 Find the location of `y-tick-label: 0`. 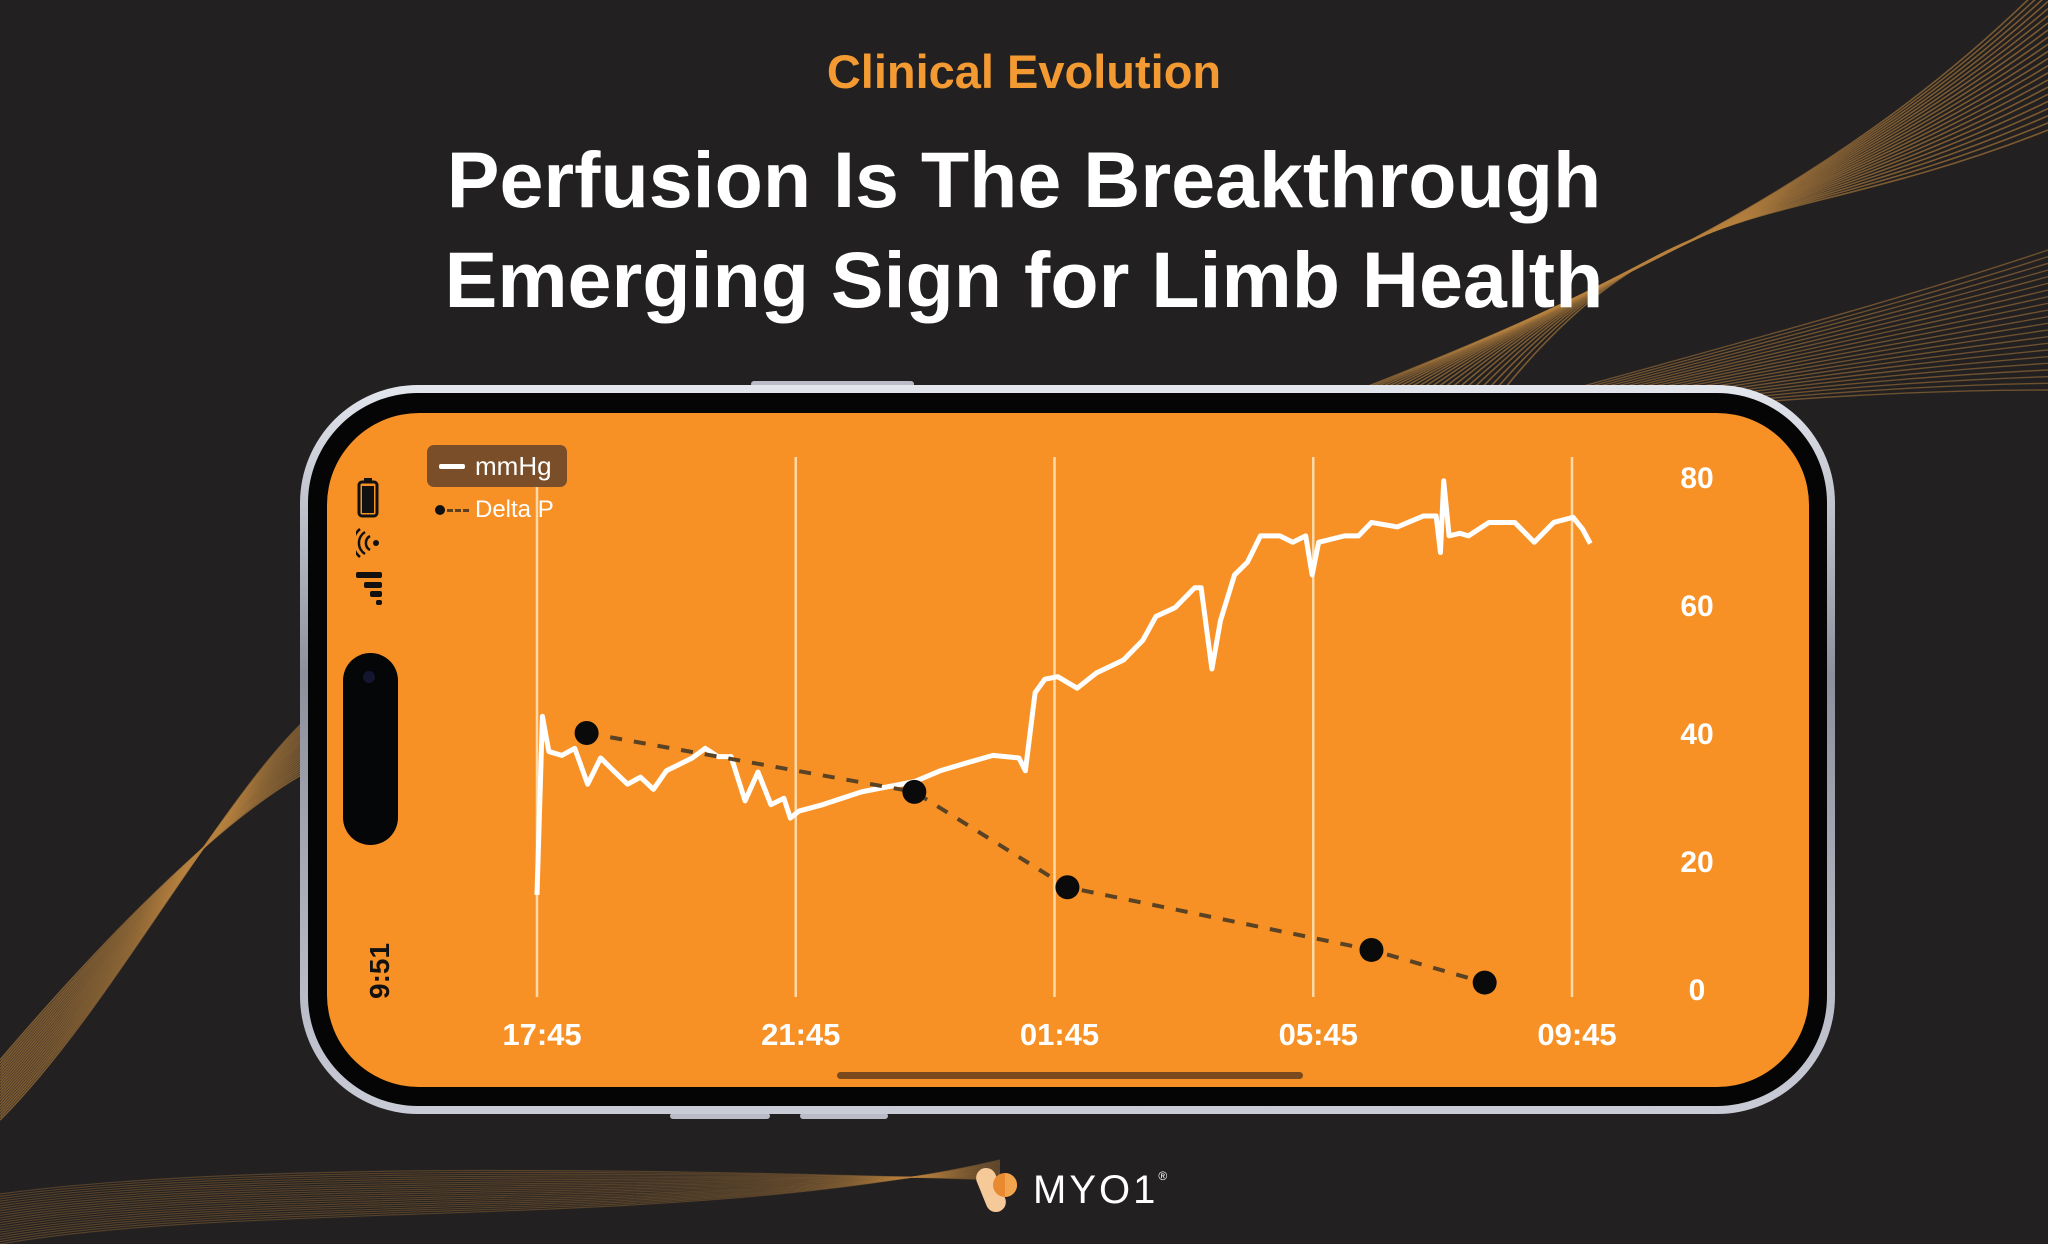

y-tick-label: 0 is located at coordinates (1697, 990).